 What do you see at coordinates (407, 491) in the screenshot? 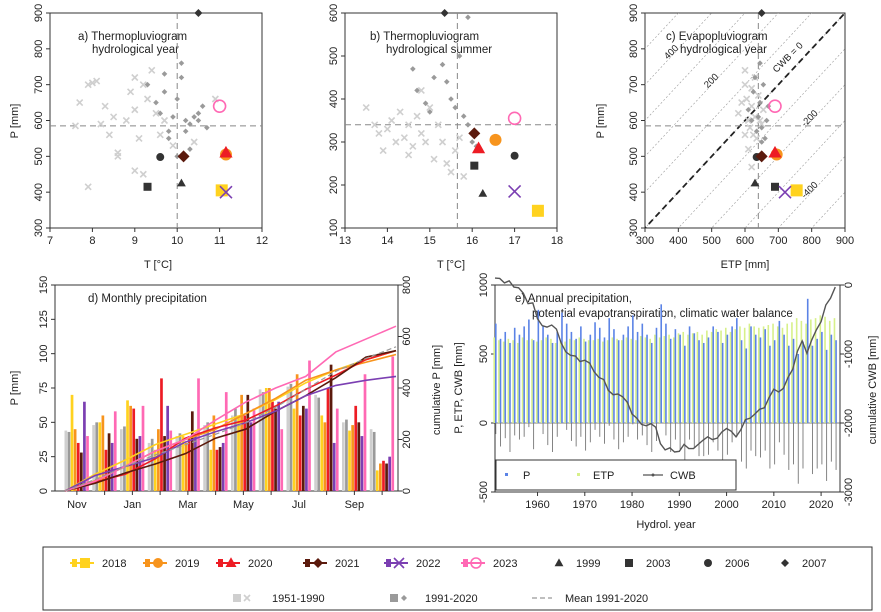
I see `y2-tick-label: 0` at bounding box center [407, 491].